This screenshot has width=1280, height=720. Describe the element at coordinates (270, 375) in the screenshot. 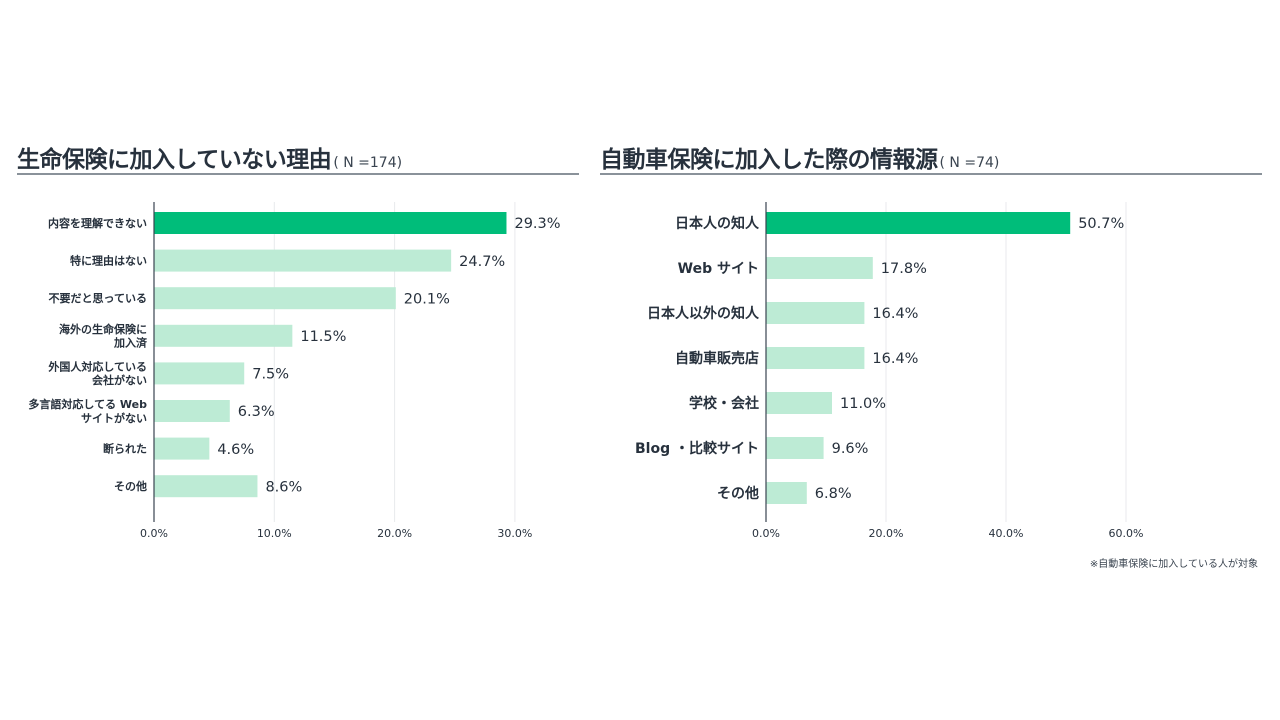

I see `left-value-label-4: 7.5%` at that location.